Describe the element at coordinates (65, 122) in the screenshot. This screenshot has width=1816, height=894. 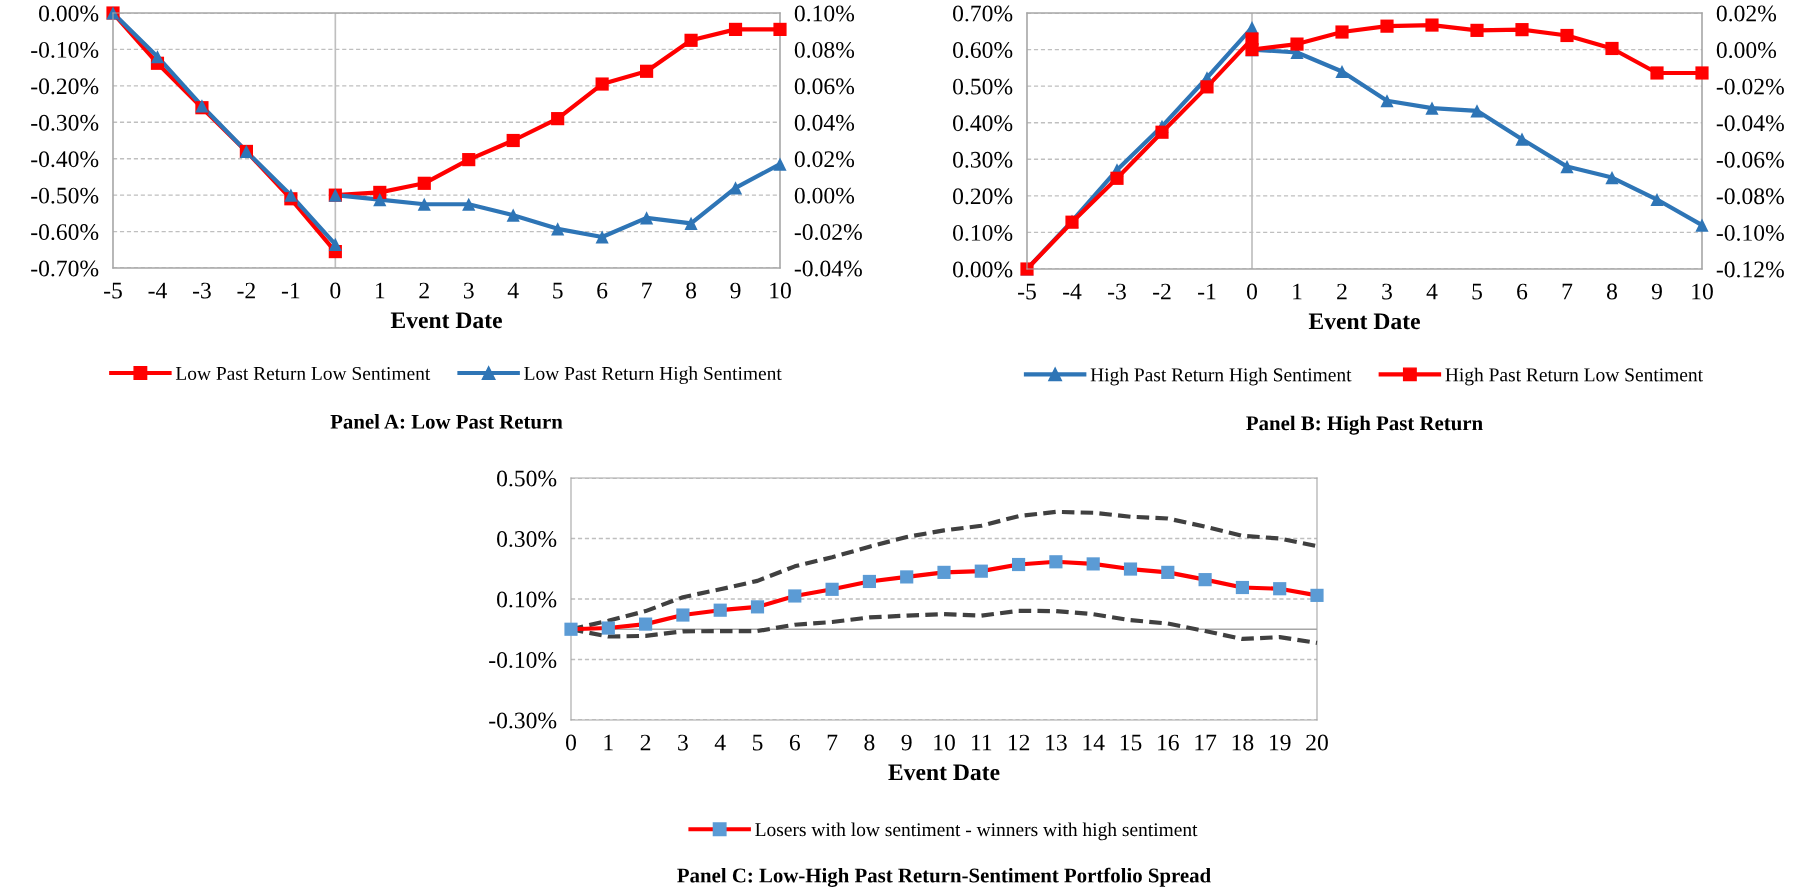
I see `y-tick-label: -0.30%` at that location.